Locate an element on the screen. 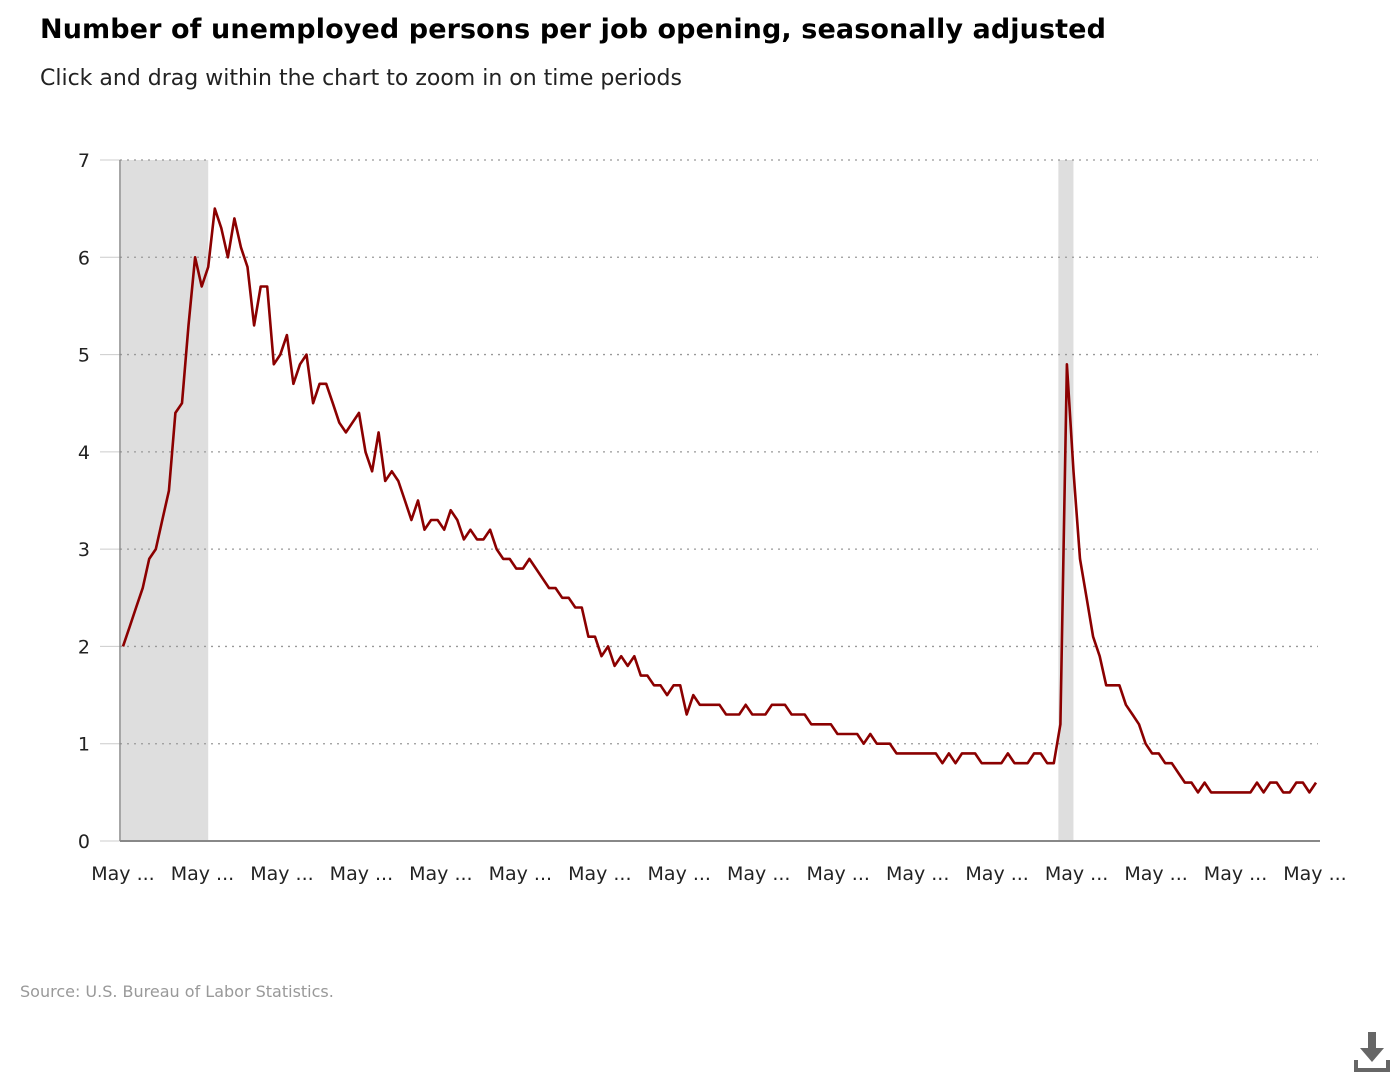 The image size is (1400, 1080). download-button is located at coordinates (1372, 1052).